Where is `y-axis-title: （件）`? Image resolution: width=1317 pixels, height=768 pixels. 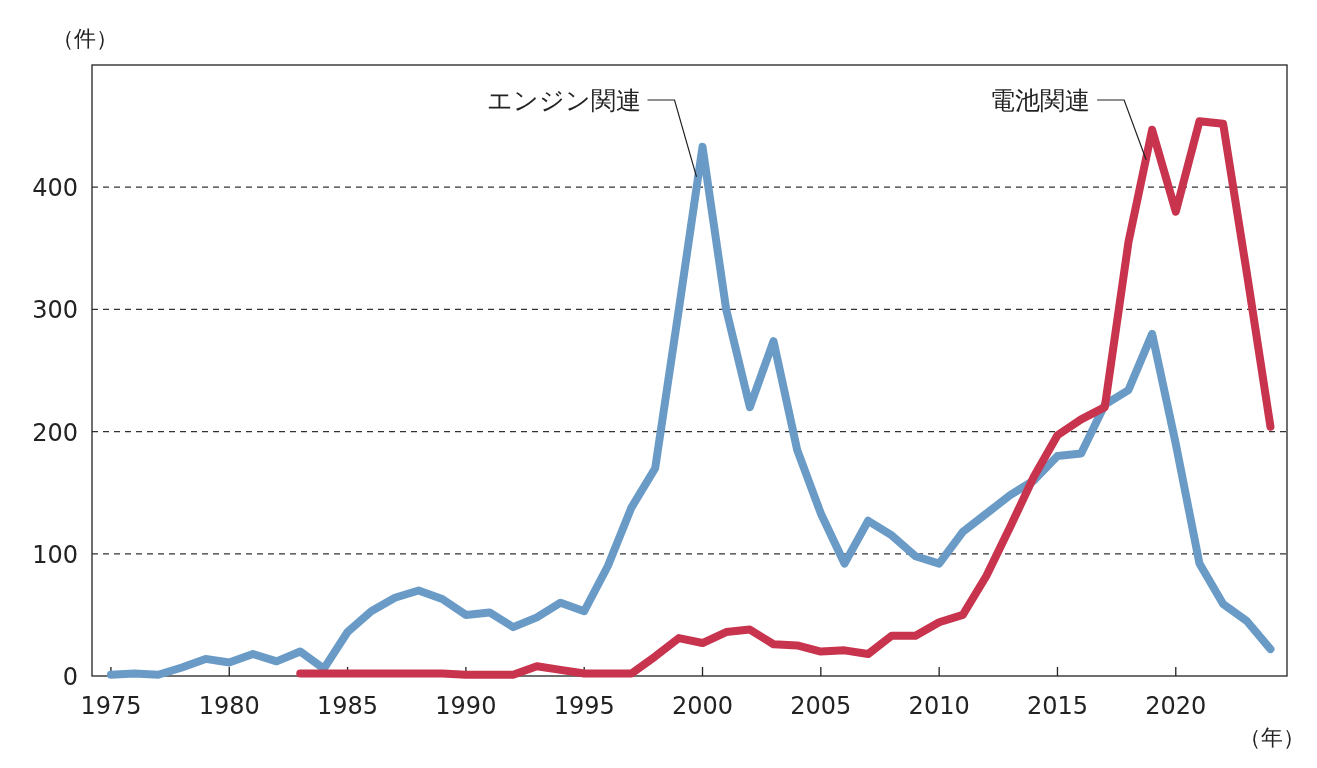
y-axis-title: （件） is located at coordinates (85, 38).